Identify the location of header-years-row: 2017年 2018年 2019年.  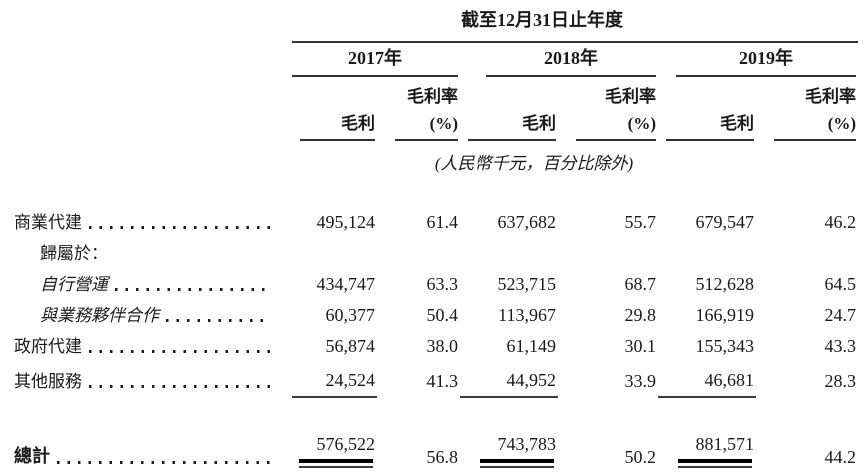
(436, 59).